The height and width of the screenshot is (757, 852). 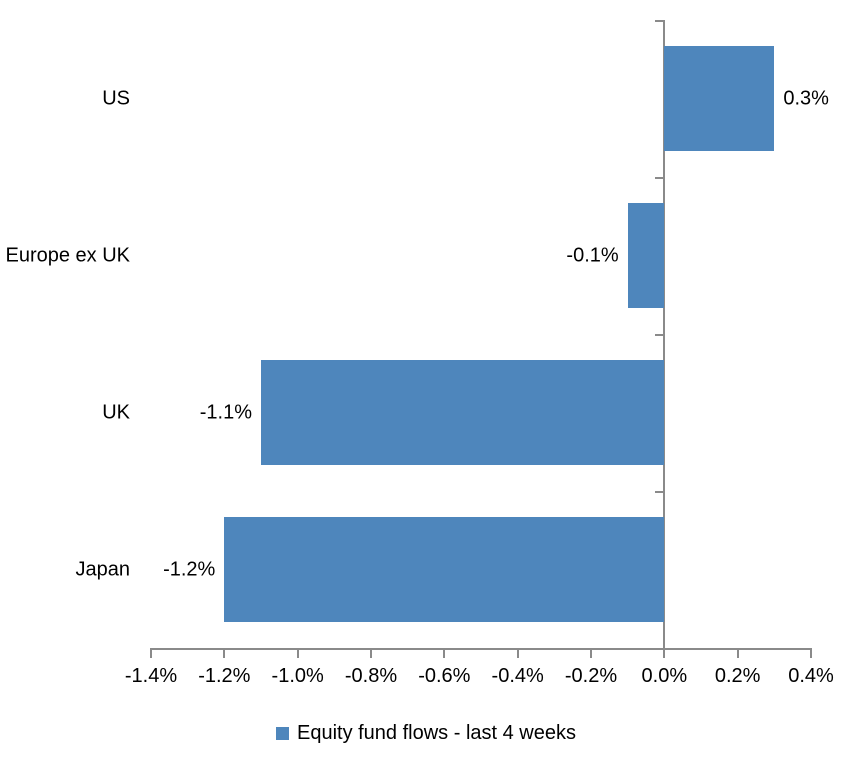 What do you see at coordinates (444, 569) in the screenshot?
I see `bar-japan` at bounding box center [444, 569].